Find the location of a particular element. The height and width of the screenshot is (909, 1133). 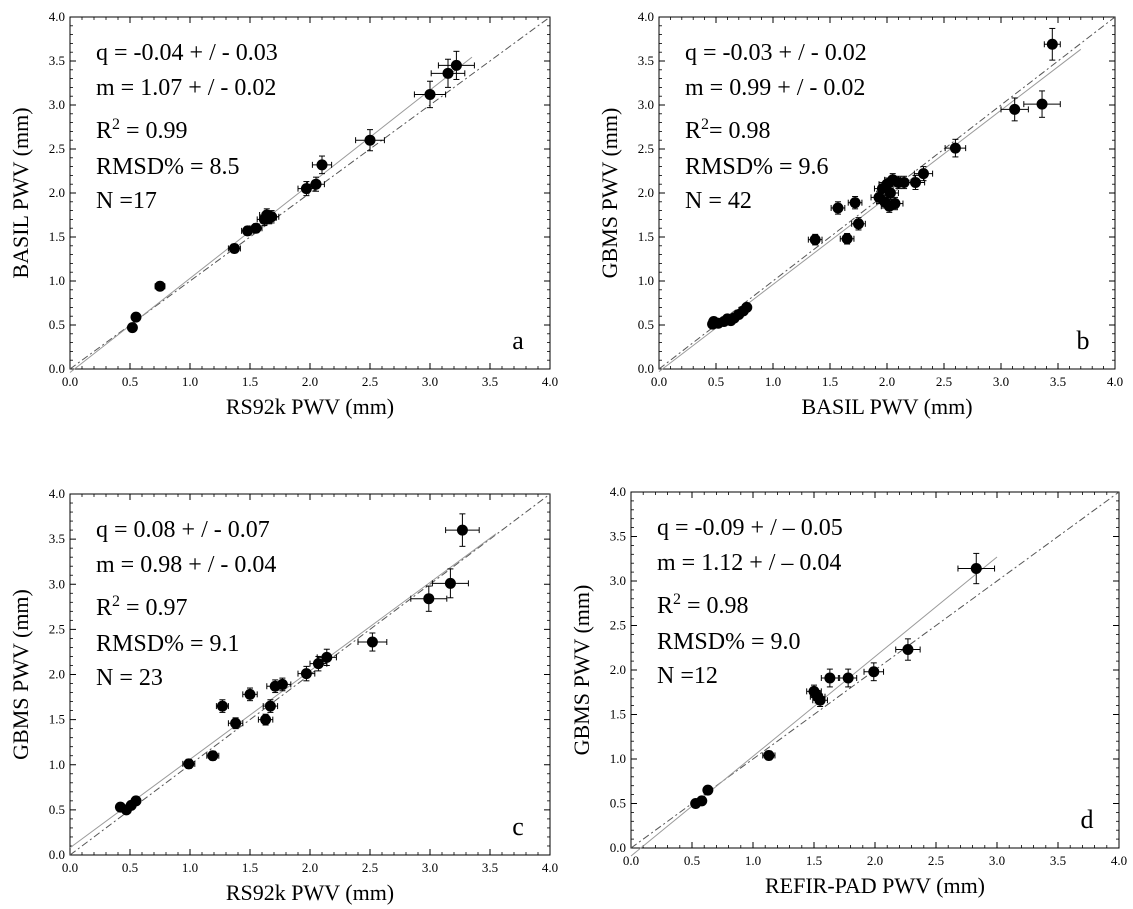

stat-r2-value: = 0.99 is located at coordinates (154, 131).